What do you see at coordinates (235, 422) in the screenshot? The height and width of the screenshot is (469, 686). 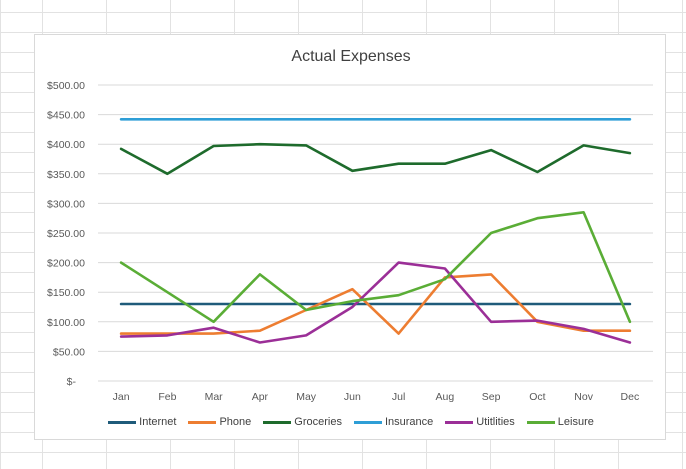 I see `legend-label: Phone` at bounding box center [235, 422].